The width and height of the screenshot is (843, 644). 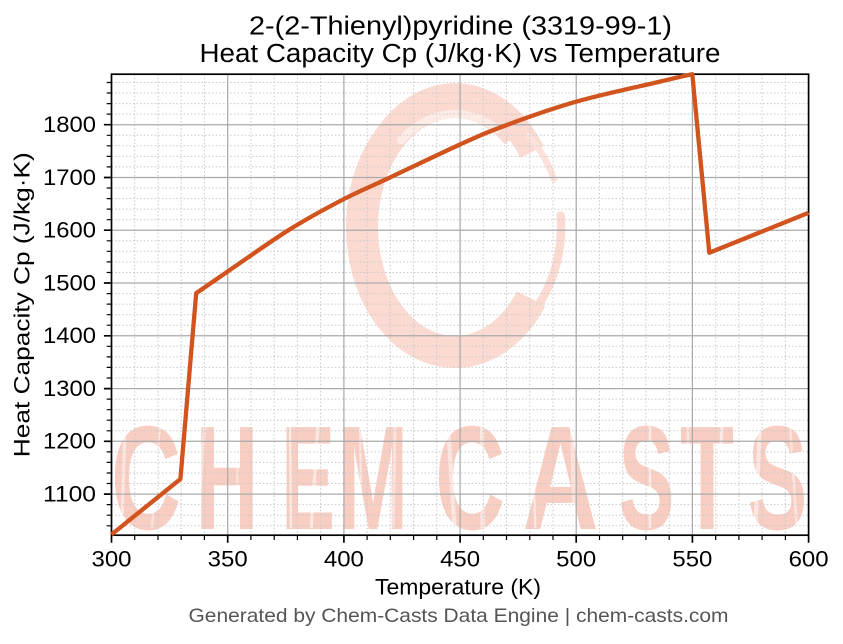 I want to click on svg-text: 1600, so click(x=69, y=230).